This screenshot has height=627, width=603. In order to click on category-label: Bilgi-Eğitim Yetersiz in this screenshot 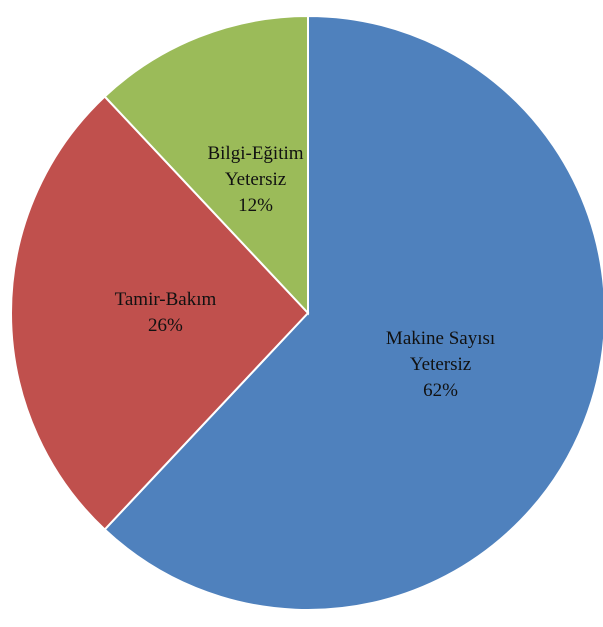, I will do `click(255, 167)`.